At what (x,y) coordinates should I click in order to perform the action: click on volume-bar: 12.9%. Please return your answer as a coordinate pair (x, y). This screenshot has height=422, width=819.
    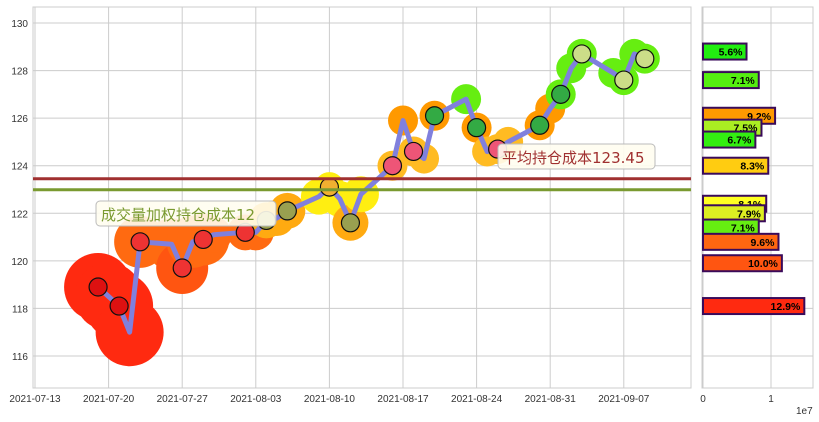
    Looking at the image, I should click on (754, 306).